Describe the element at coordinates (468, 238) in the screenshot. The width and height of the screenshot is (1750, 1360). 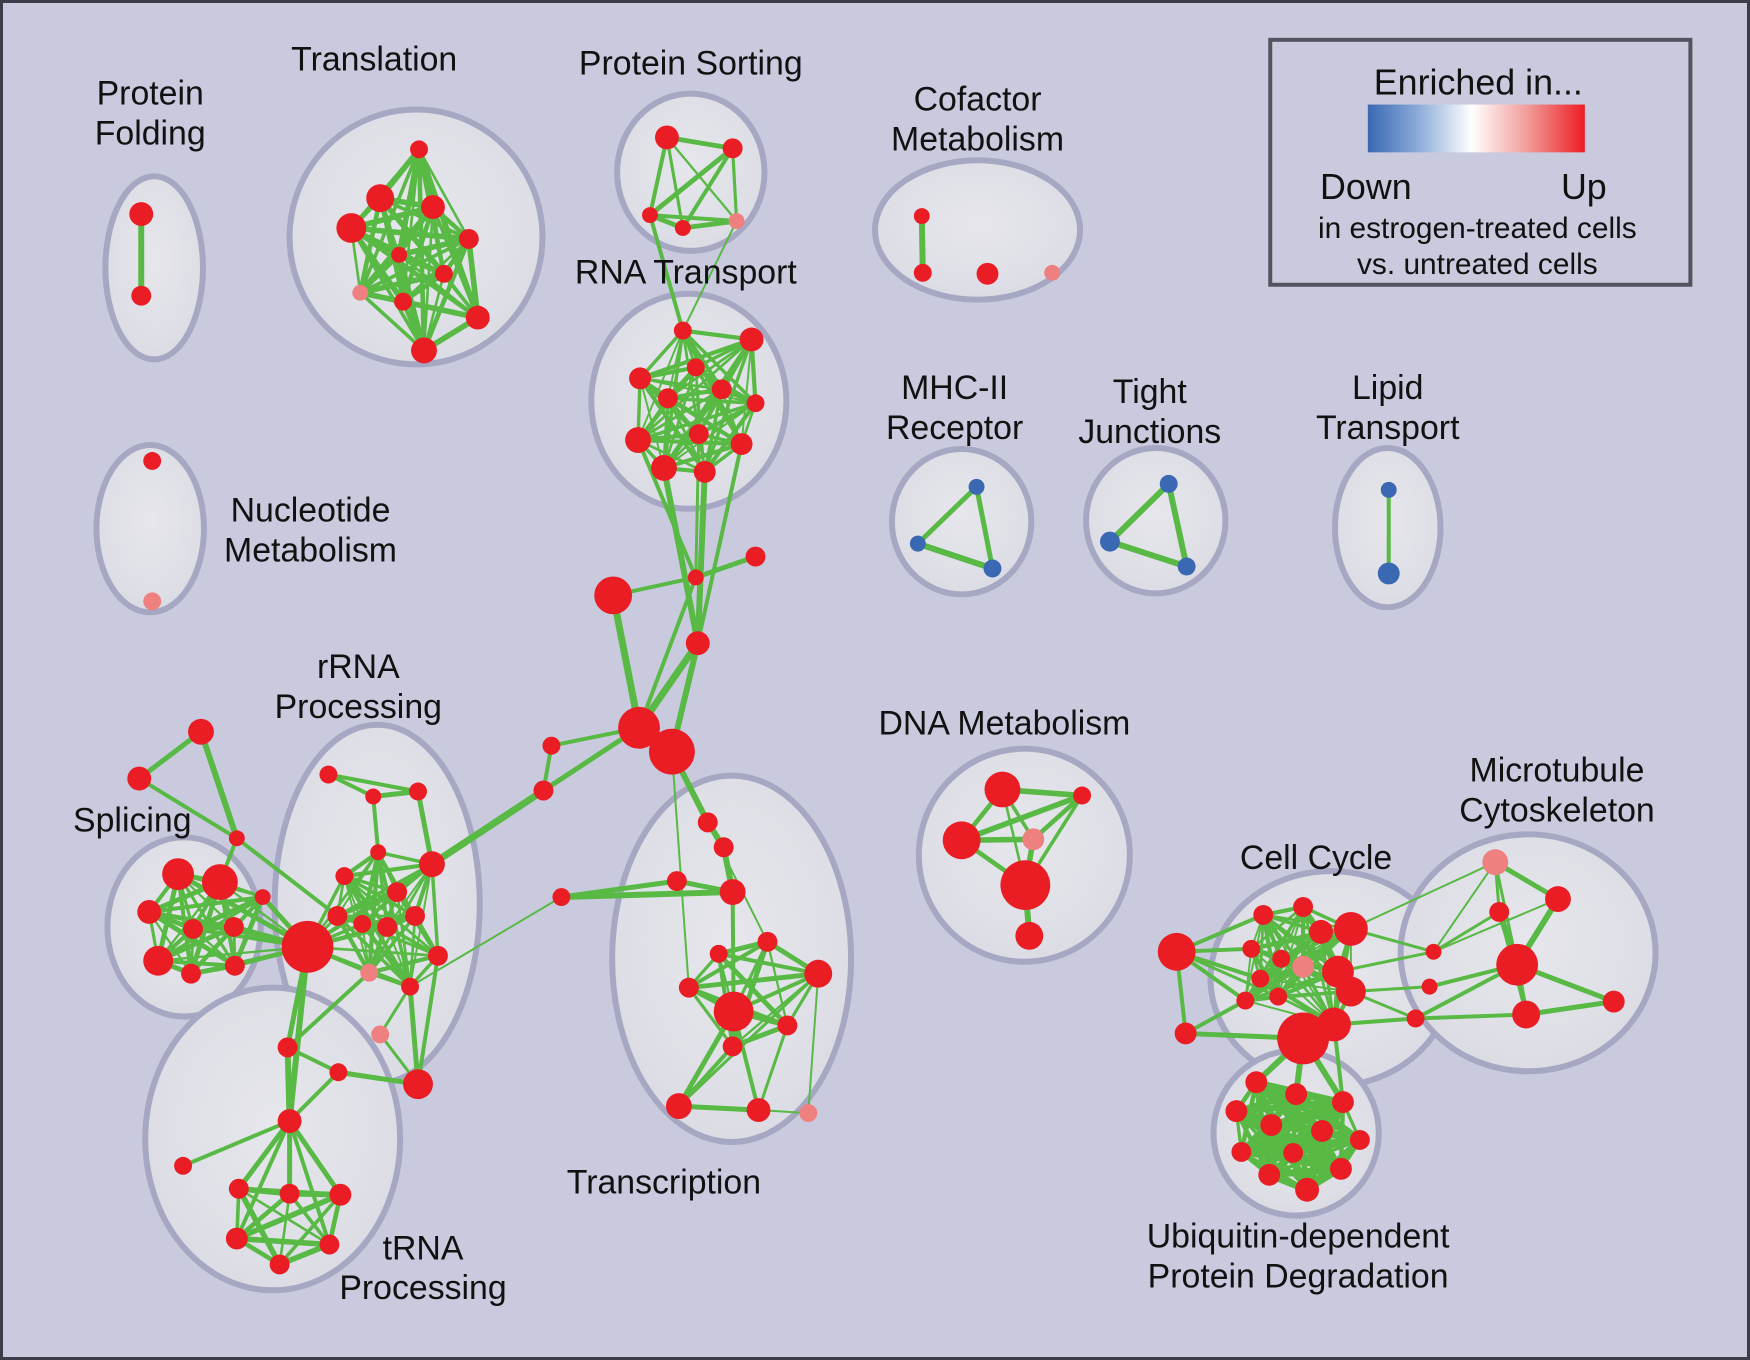
I see `gene-set-node-t5` at that location.